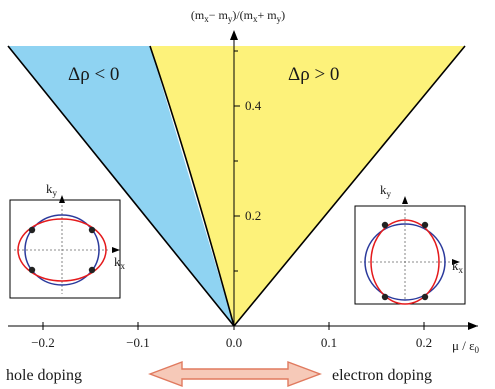  Describe the element at coordinates (93, 74) in the screenshot. I see `region-label-left: Δρ < 0` at that location.